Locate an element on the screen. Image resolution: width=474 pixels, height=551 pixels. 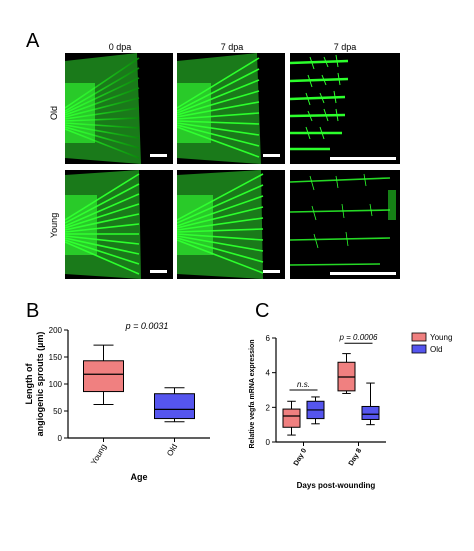
x-tick-label: Day 8 is located at coordinates (355, 457).